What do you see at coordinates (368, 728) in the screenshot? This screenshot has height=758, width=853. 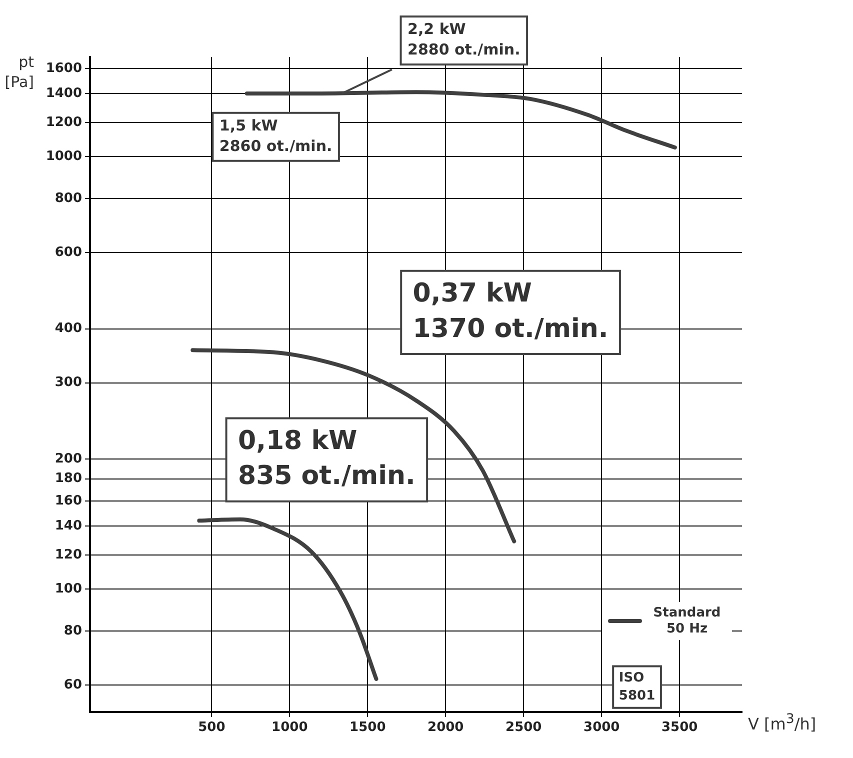 I see `x-tick-label: 1500` at bounding box center [368, 728].